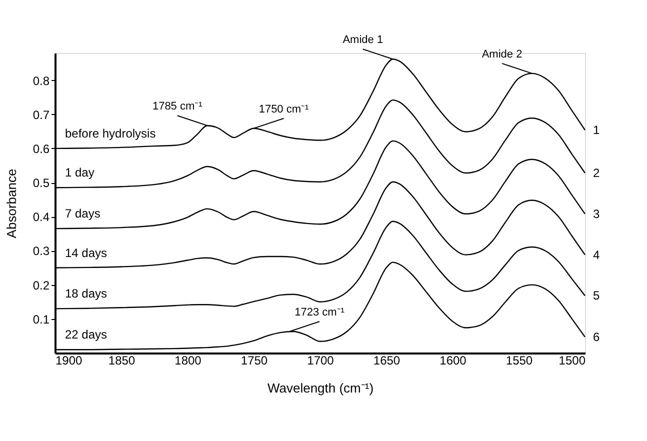 The height and width of the screenshot is (441, 647). Describe the element at coordinates (177, 106) in the screenshot. I see `annotation: 1785 cm⁻¹` at that location.